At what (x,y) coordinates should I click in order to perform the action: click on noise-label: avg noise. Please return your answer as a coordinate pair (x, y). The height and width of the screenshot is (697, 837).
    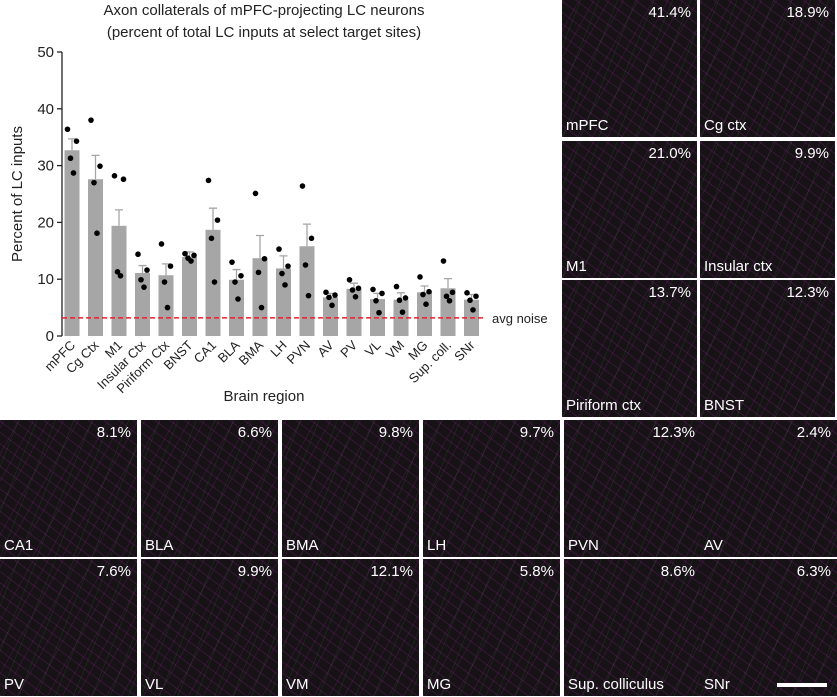
    Looking at the image, I should click on (520, 318).